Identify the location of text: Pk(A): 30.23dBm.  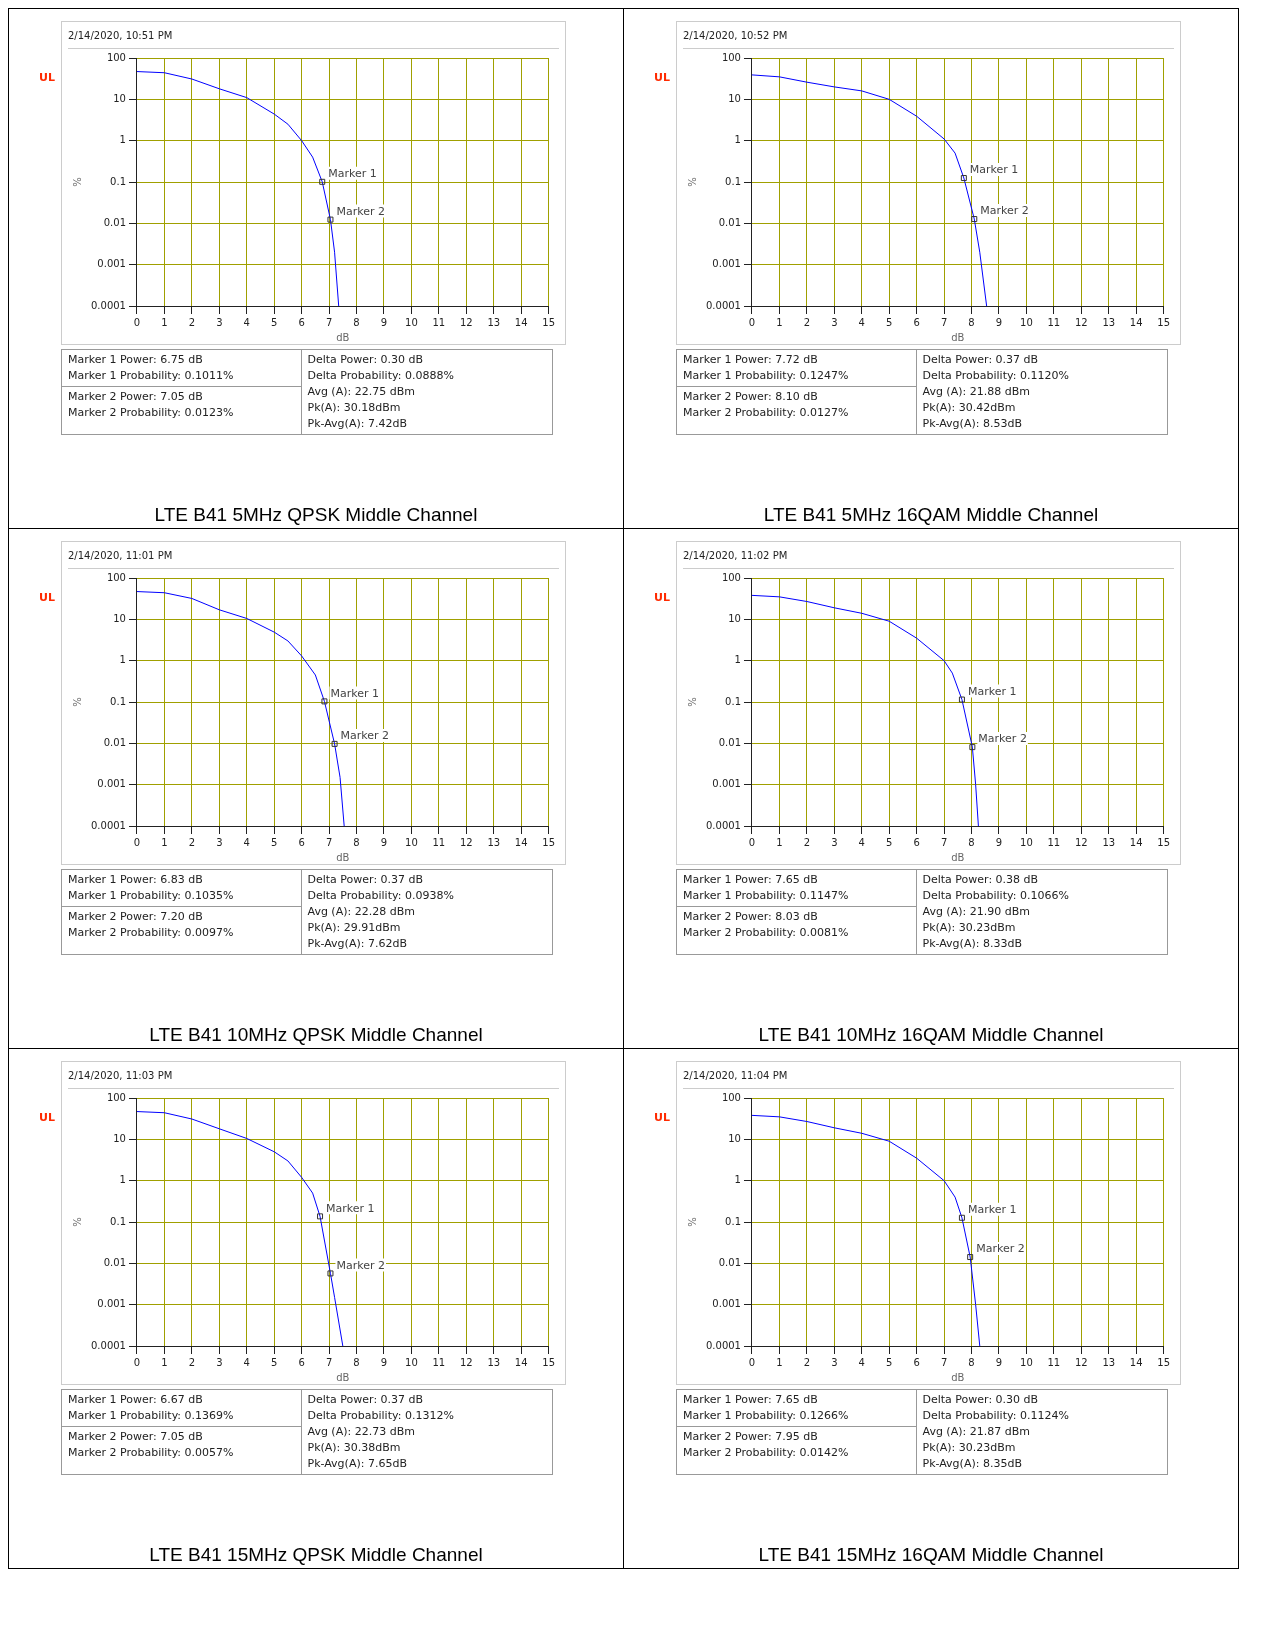
(969, 928).